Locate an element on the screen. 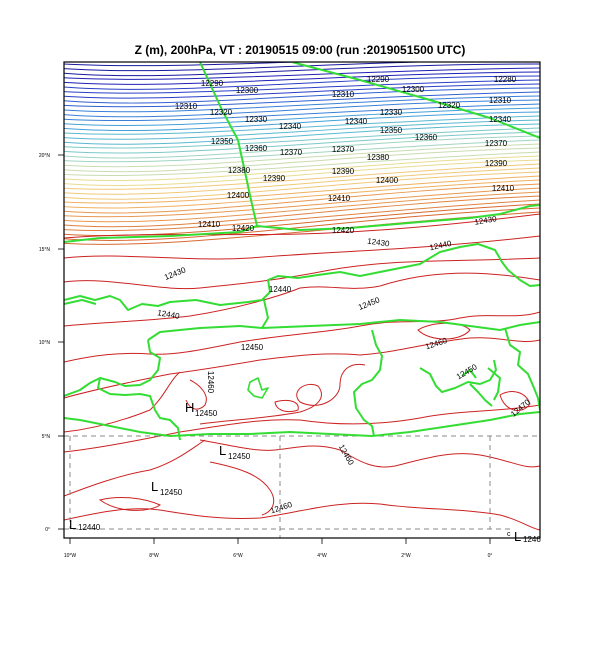 Image resolution: width=600 pixels, height=660 pixels. lat-lon-grid is located at coordinates (302, 486).